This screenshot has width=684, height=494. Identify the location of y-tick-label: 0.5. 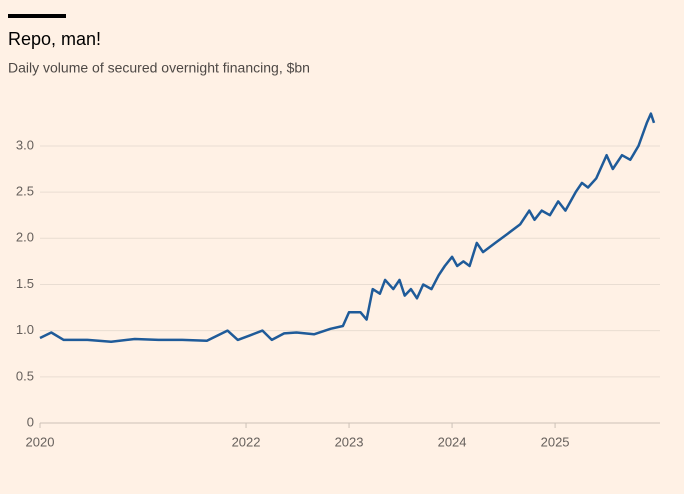
(25, 375).